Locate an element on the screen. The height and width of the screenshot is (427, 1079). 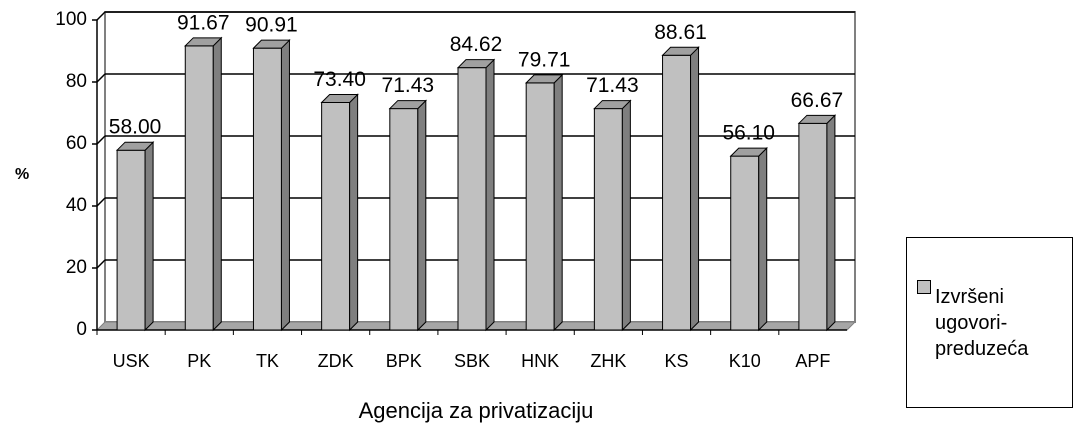
x-tick-label: APF is located at coordinates (812, 361).